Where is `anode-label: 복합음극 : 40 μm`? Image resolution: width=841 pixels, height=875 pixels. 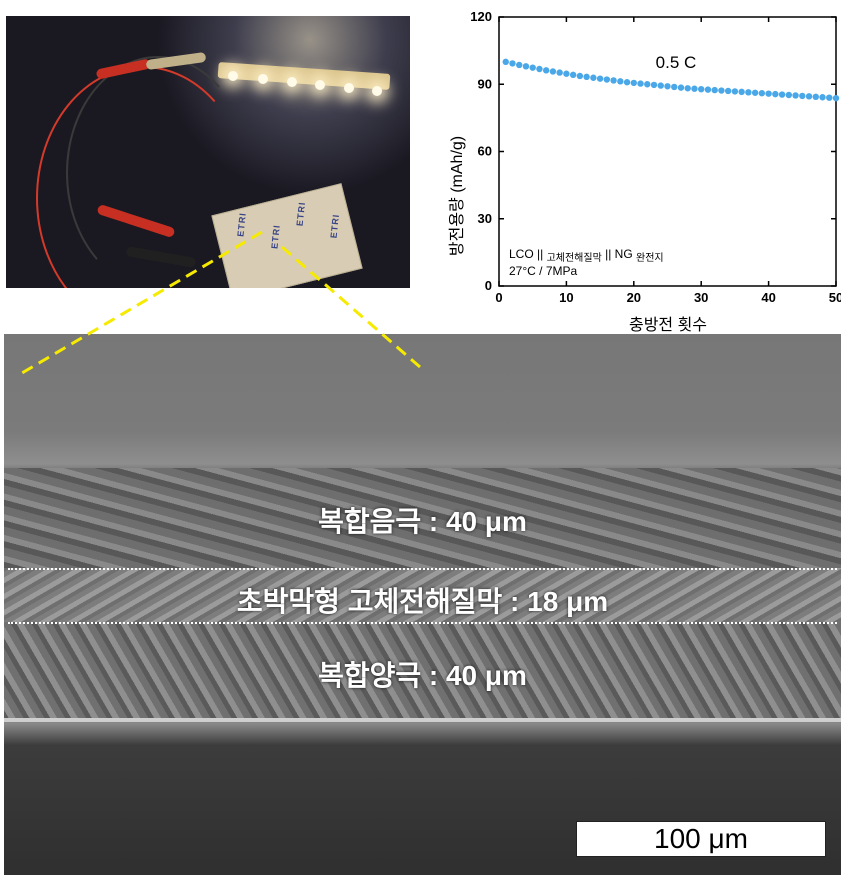 anode-label: 복합음극 : 40 μm is located at coordinates (422, 521).